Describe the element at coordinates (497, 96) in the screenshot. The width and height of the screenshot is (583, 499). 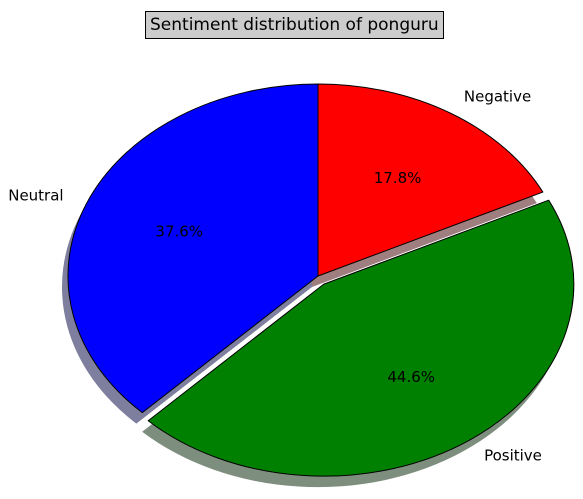
I see `slice-label-negative: Negative` at that location.